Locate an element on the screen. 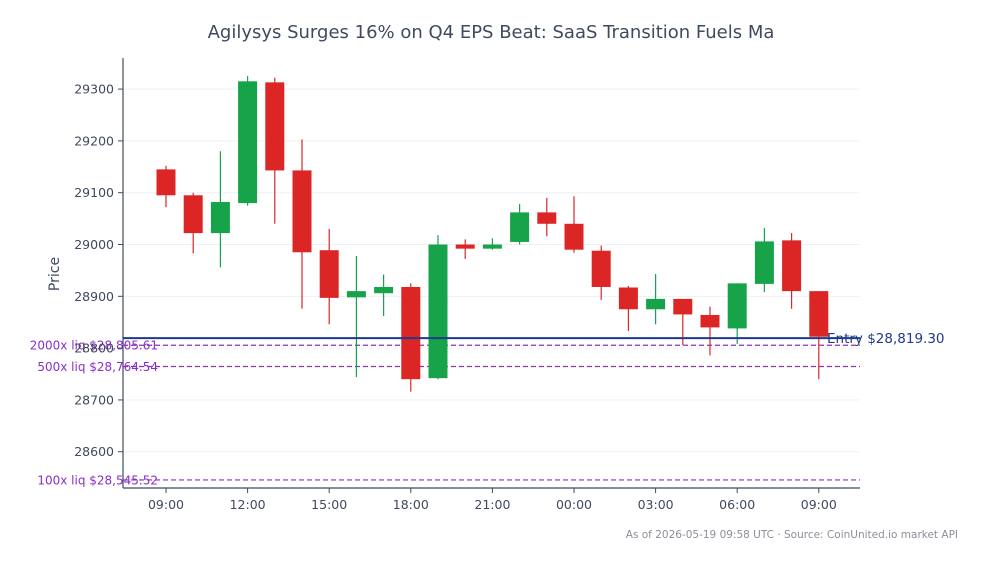 This screenshot has height=564, width=981. x-tick-label: 12:00 is located at coordinates (248, 504).